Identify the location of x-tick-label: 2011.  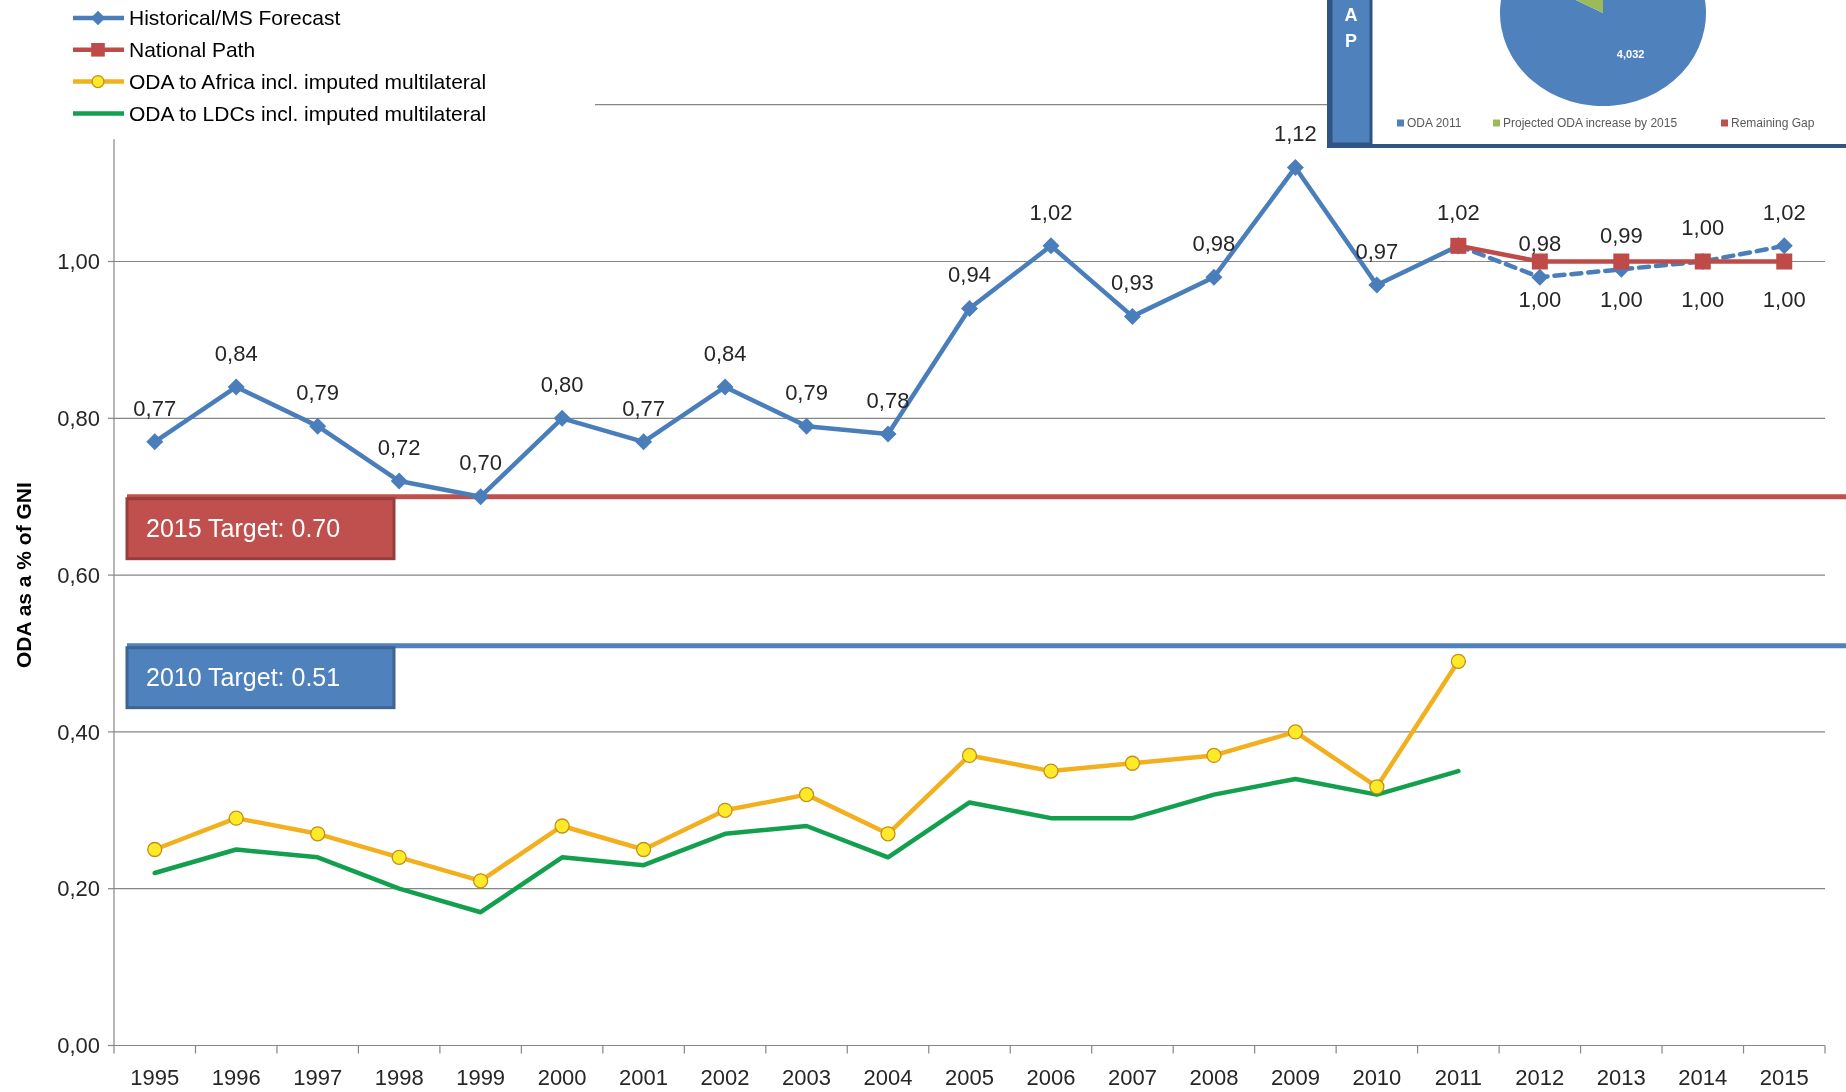
(1458, 1077).